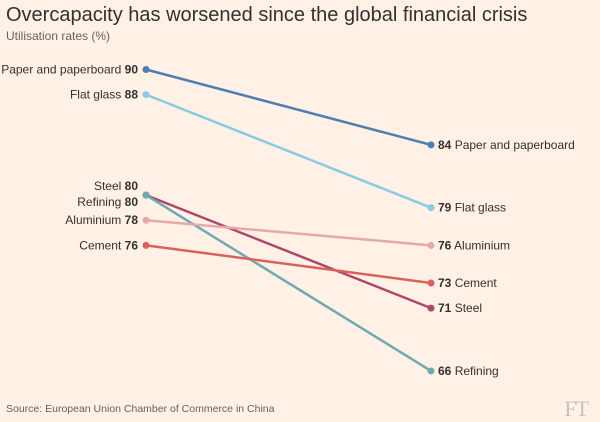 The image size is (600, 422). I want to click on point-end-refining, so click(431, 371).